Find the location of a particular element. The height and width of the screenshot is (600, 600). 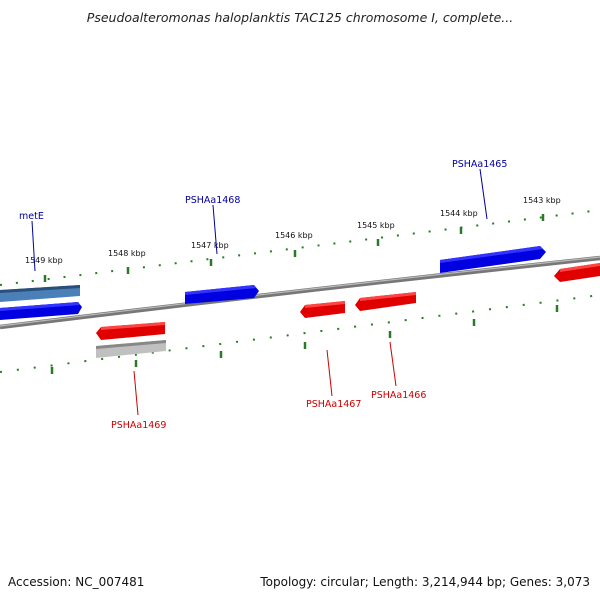

gene-pshaa1466 is located at coordinates (385, 301).